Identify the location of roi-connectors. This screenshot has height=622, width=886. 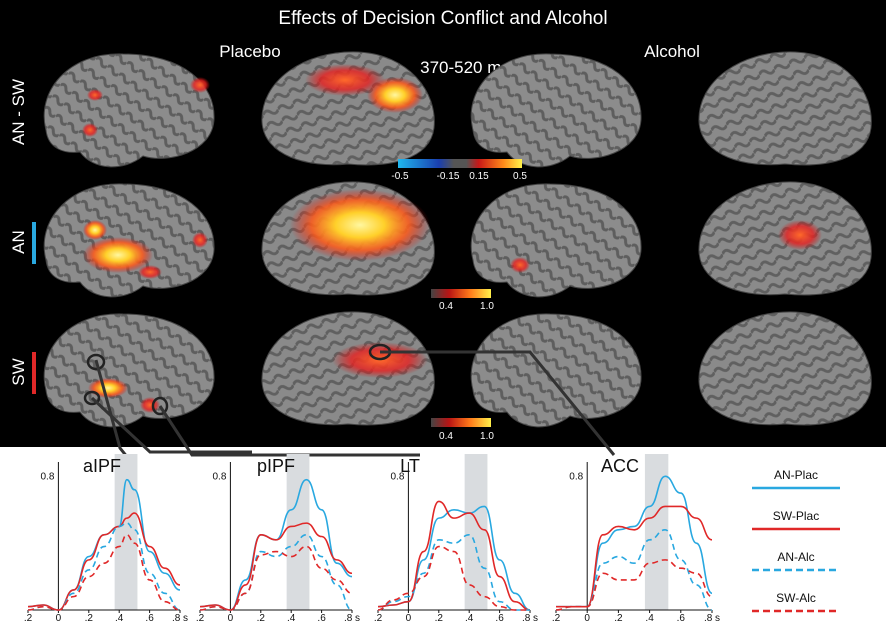
(353, 404).